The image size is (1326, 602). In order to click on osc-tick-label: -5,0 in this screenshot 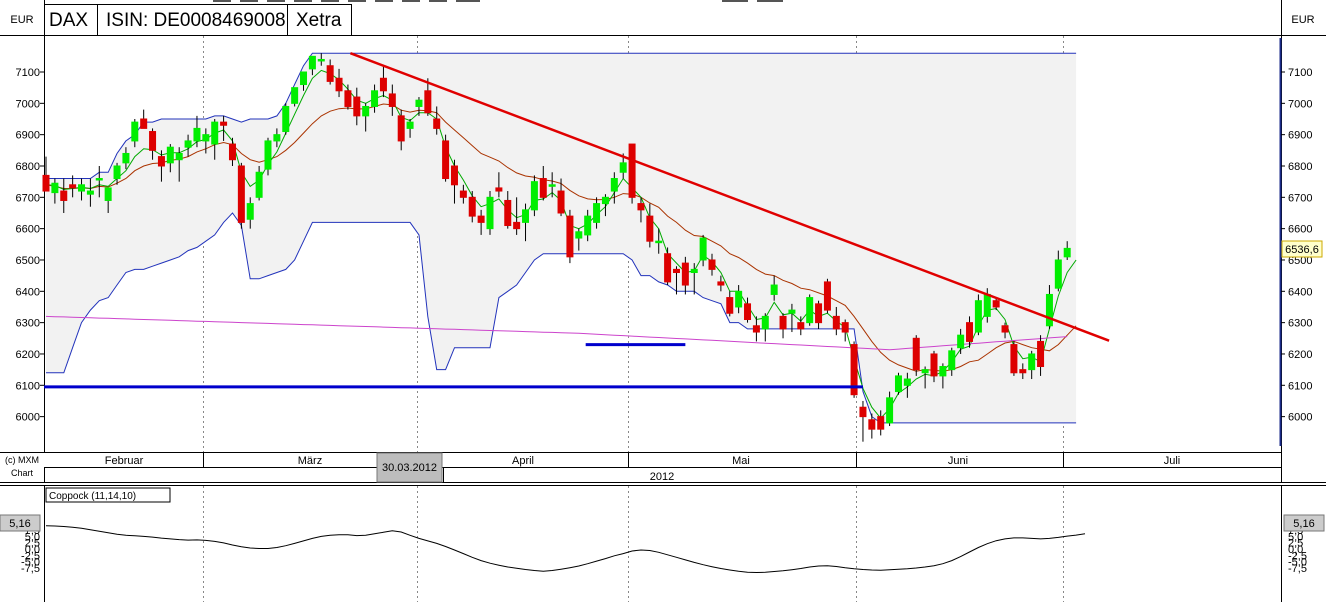, I will do `click(1297, 563)`.